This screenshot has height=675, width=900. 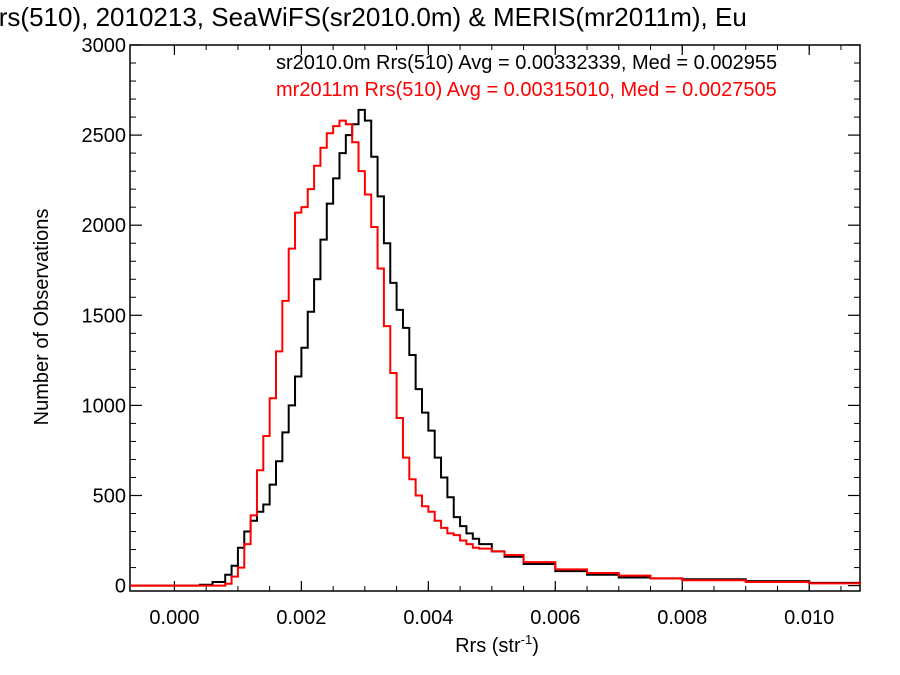 What do you see at coordinates (535, 646) in the screenshot?
I see `x-axis-label-suffix: )` at bounding box center [535, 646].